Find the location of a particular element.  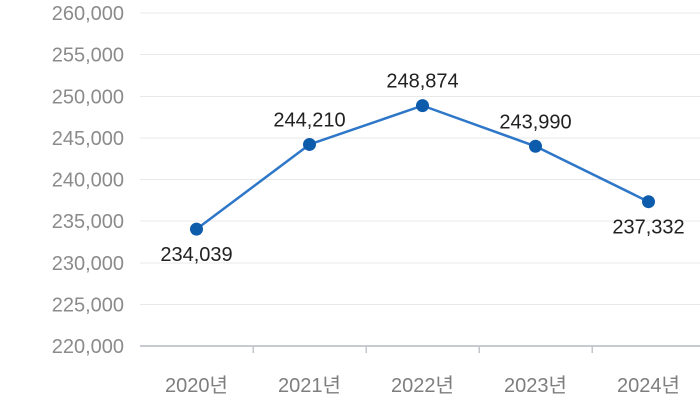

data-point-label: 243,990 is located at coordinates (535, 122).